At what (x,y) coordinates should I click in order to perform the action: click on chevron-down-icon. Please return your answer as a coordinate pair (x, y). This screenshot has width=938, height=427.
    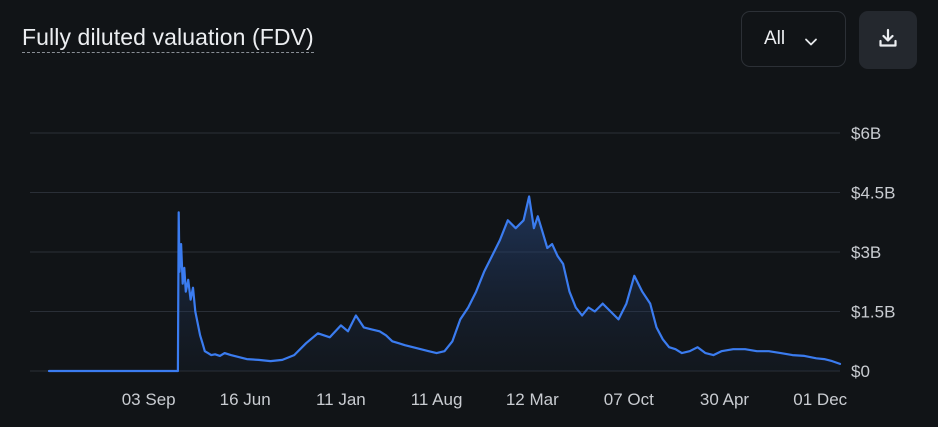
    Looking at the image, I should click on (811, 44).